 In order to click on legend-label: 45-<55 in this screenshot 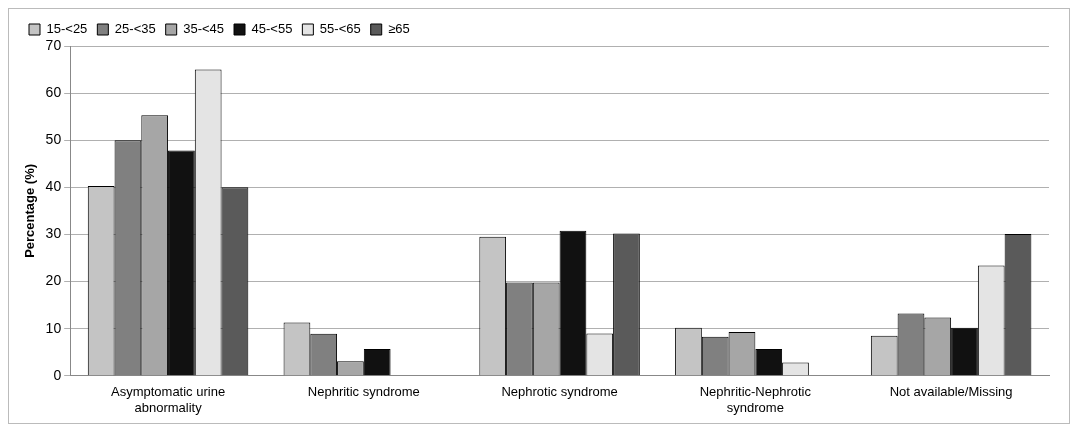, I will do `click(272, 29)`.